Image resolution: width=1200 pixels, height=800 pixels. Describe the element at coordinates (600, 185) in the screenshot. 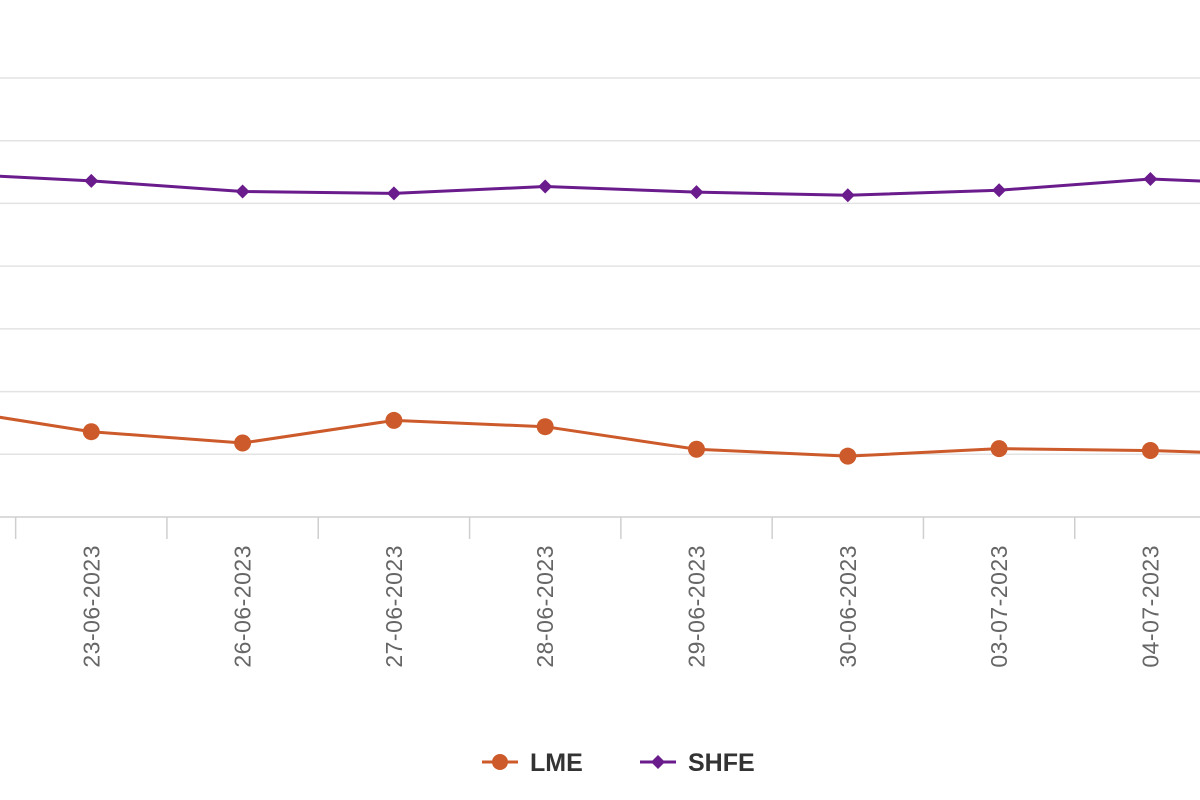

I see `series-line-shfe` at that location.